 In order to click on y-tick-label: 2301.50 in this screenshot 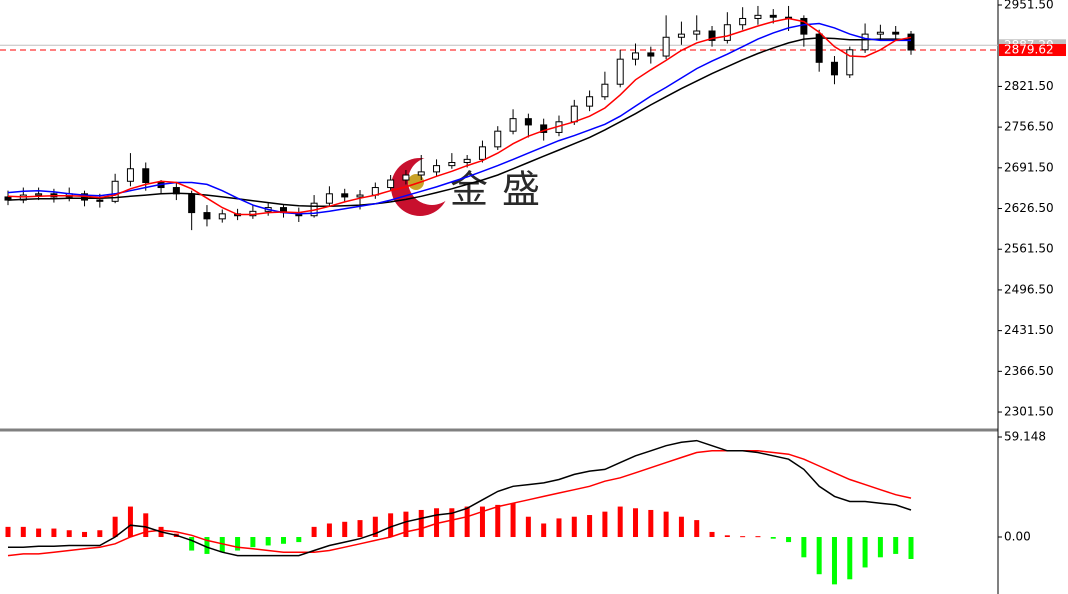, I will do `click(1029, 412)`.